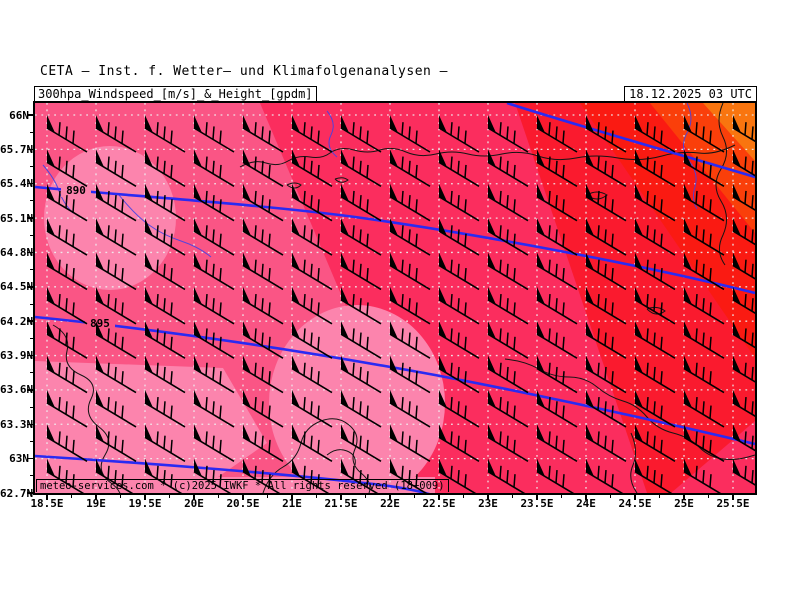  I want to click on lat-axis-label: 65.7N, so click(17, 149).